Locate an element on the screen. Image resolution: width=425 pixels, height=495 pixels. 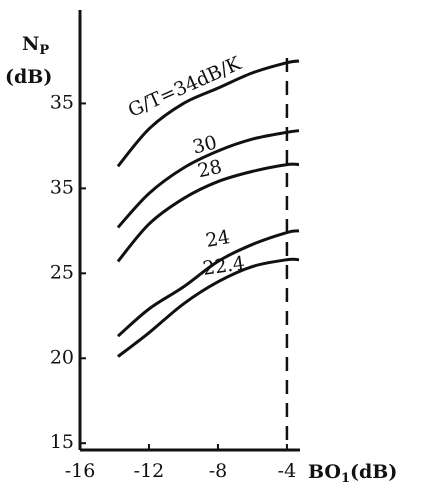
x-label: BO1(dB) is located at coordinates (352, 473).